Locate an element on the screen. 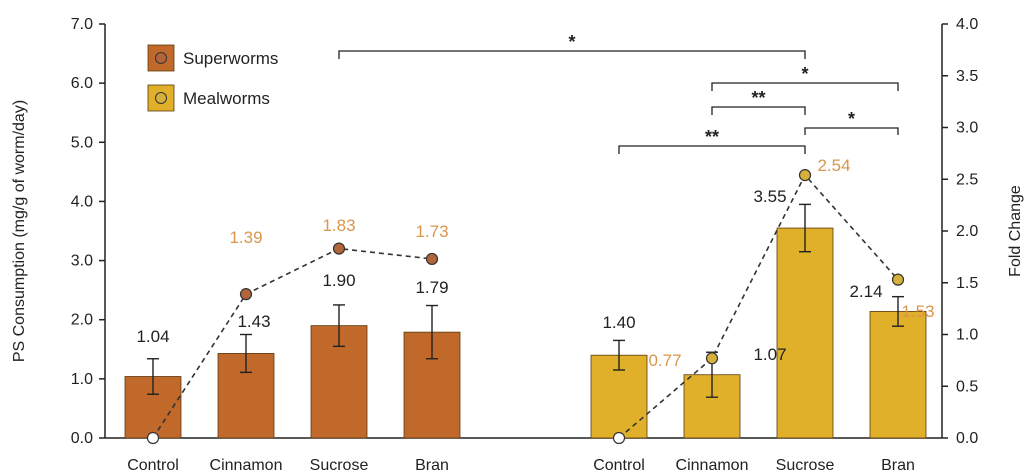 Image resolution: width=1033 pixels, height=476 pixels. y2-tick-label: 1.5 is located at coordinates (967, 283).